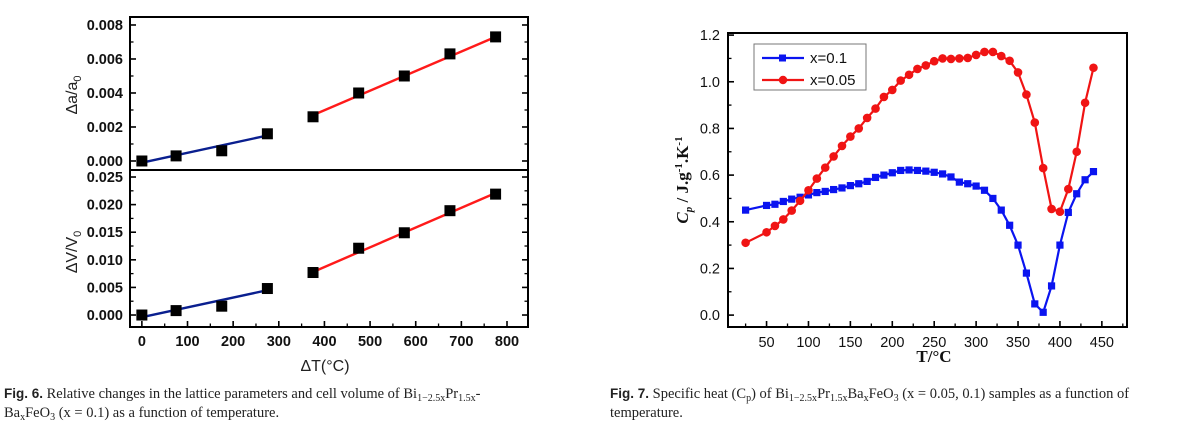 This screenshot has width=1189, height=434. What do you see at coordinates (142, 342) in the screenshot?
I see `x-tick-label: 0` at bounding box center [142, 342].